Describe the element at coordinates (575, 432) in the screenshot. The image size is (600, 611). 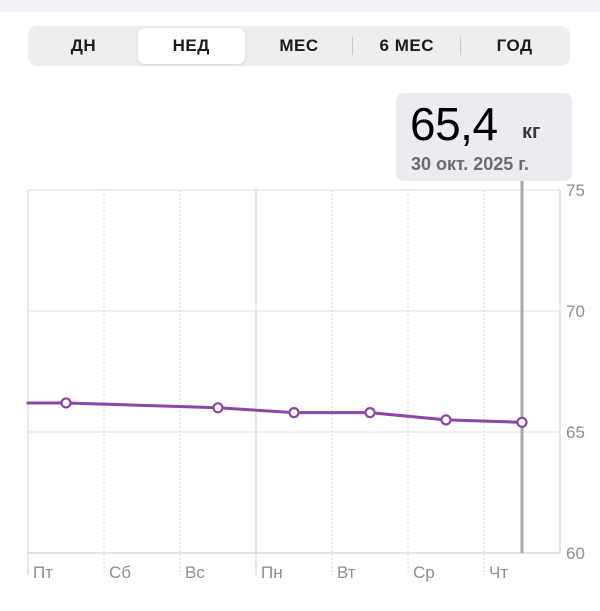
I see `y-tick-label: 65` at that location.